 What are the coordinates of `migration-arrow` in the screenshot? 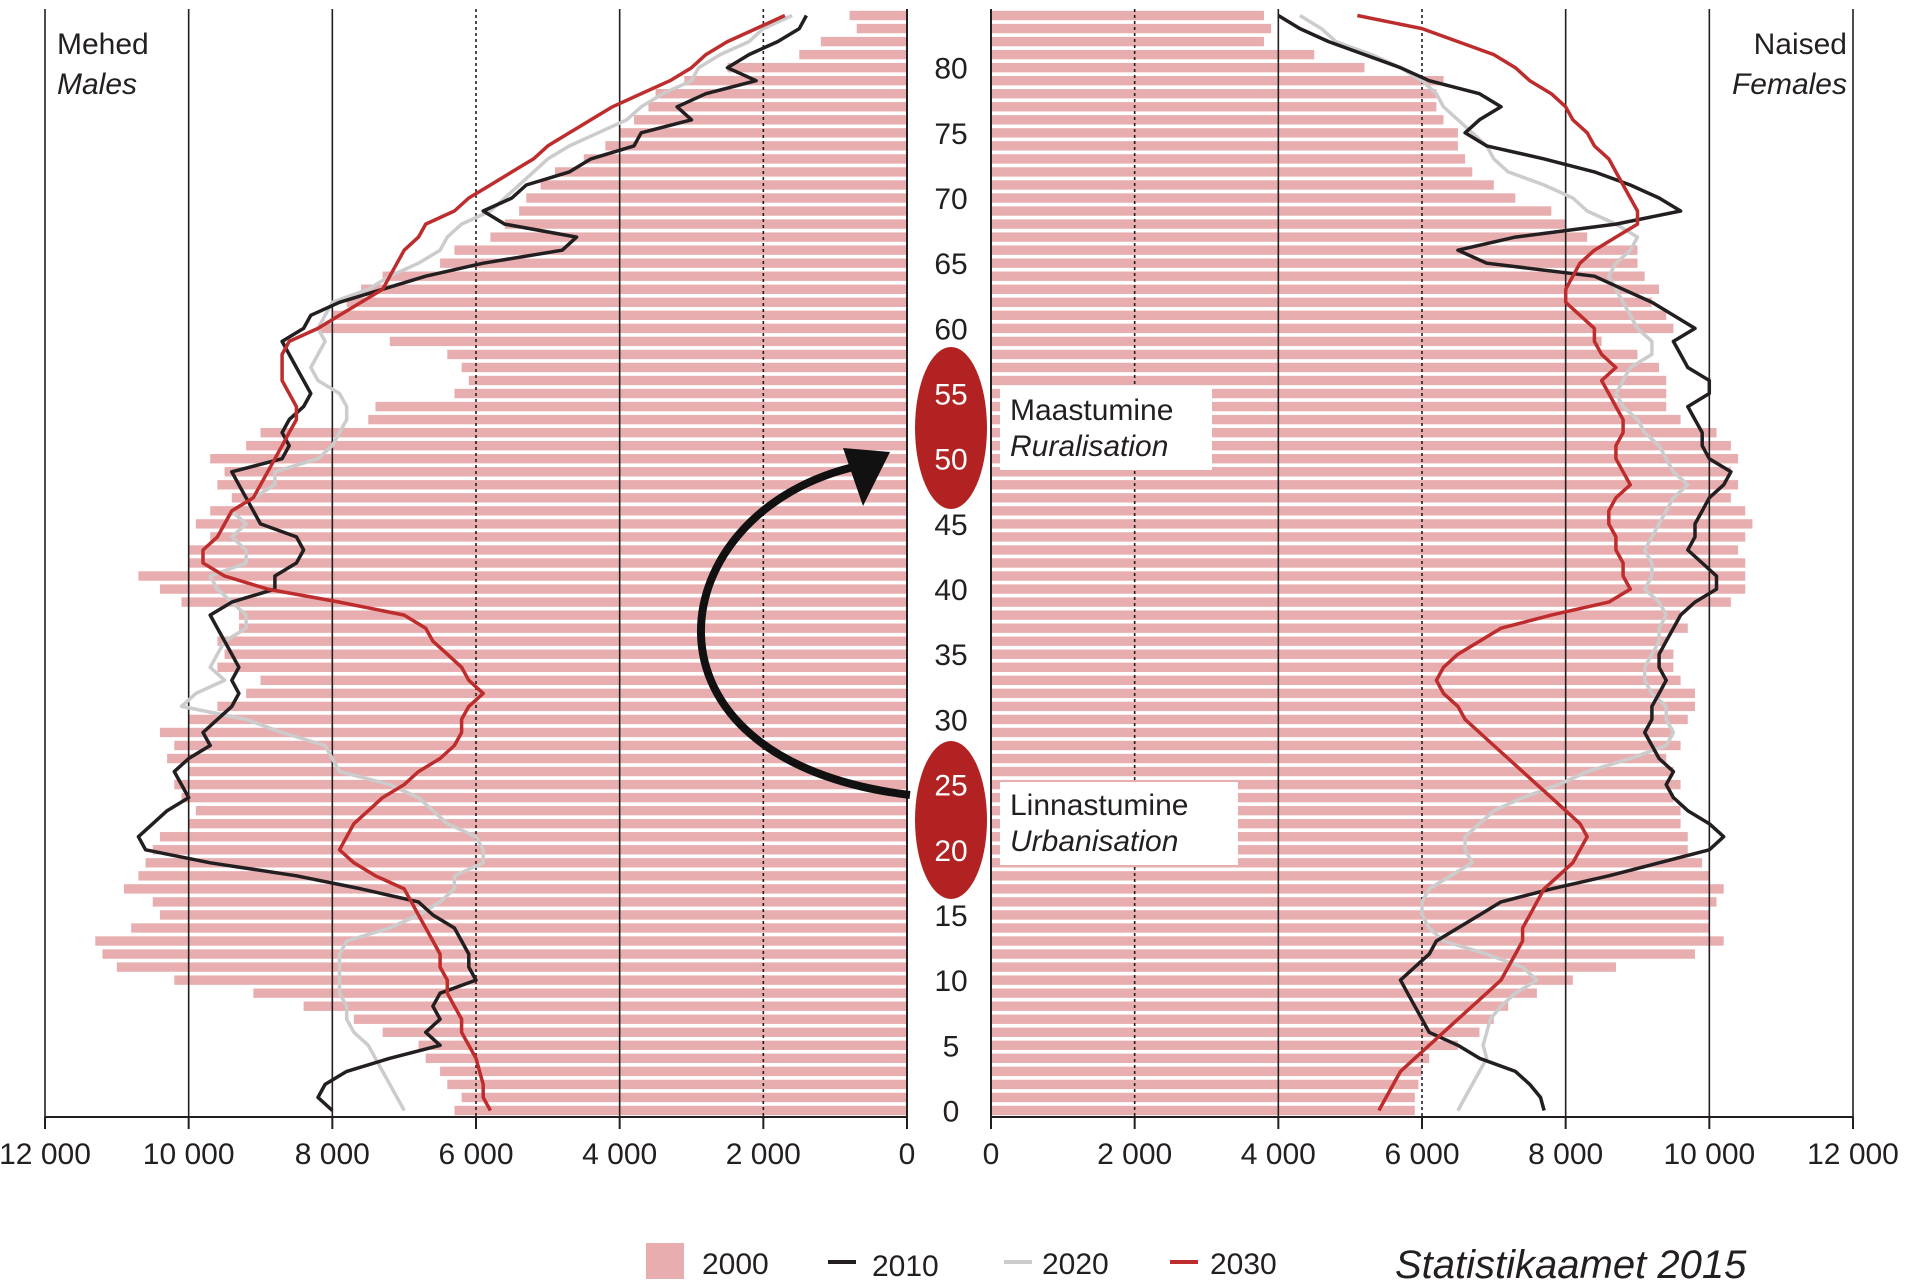 It's located at (804, 630).